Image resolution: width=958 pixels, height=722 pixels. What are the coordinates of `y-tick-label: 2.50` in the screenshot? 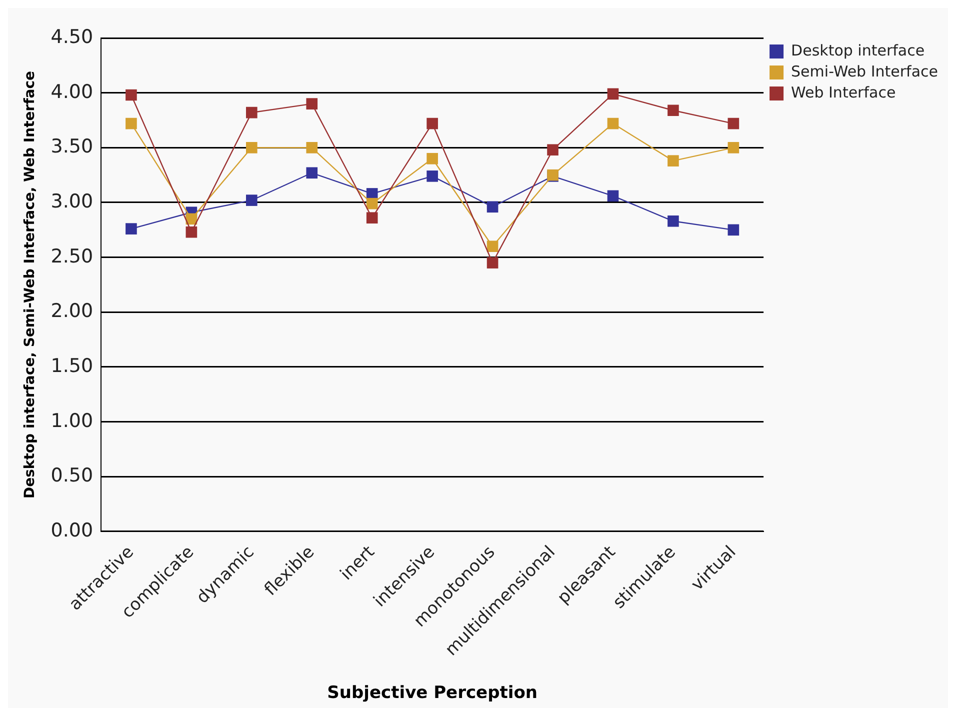 It's located at (72, 256).